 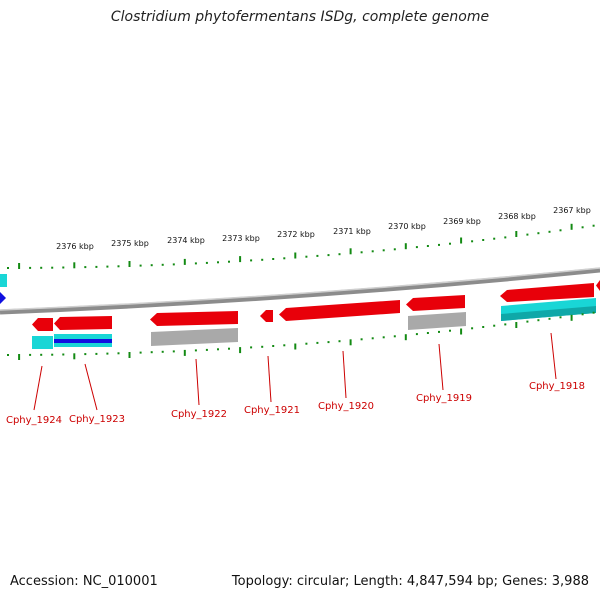 I want to click on gene-arrow-cphy-1924, so click(x=42, y=324).